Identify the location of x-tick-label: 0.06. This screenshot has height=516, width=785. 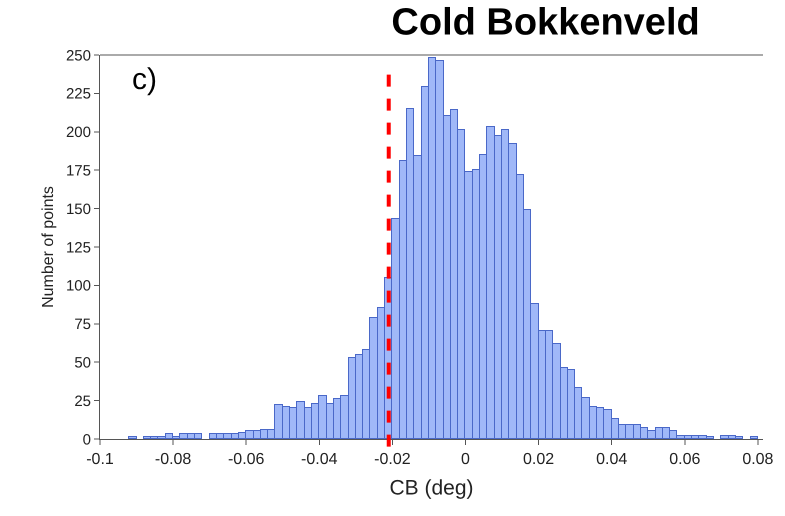
(684, 459).